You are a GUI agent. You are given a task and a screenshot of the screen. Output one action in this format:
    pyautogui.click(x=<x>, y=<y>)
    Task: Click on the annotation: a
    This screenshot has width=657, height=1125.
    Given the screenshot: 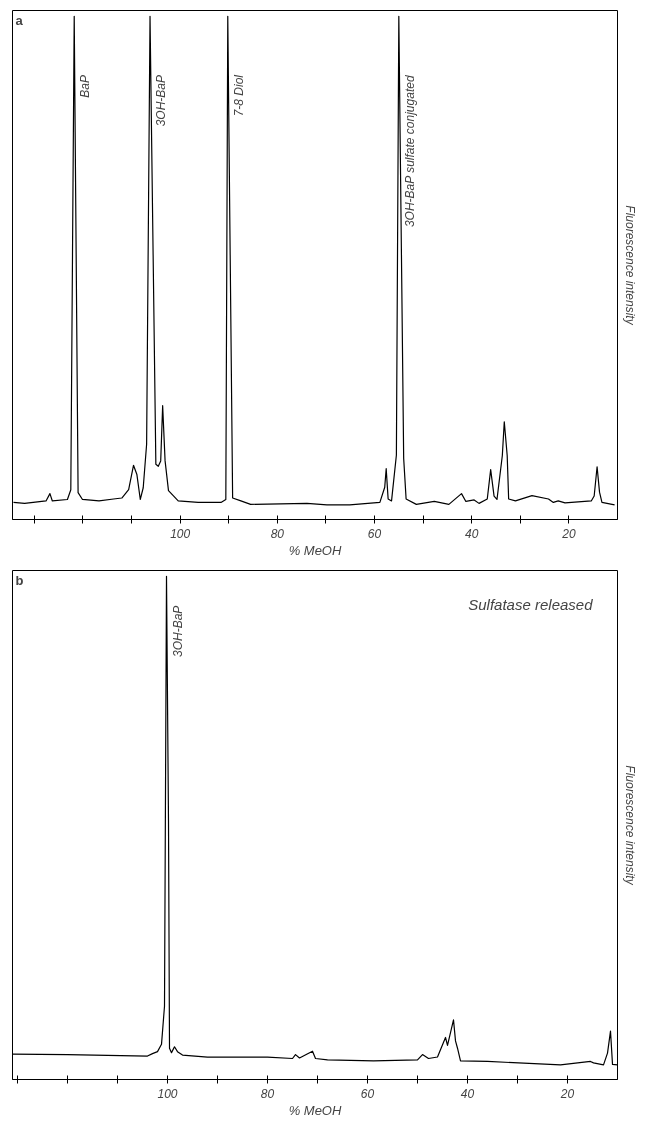 What is the action you would take?
    pyautogui.click(x=19, y=20)
    